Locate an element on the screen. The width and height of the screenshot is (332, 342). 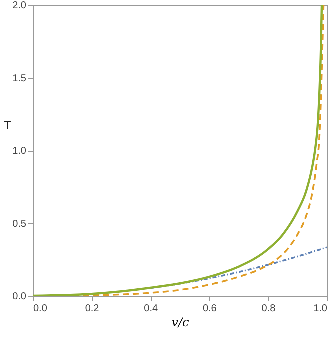
y-tick-label: 0.0 is located at coordinates (19, 297).